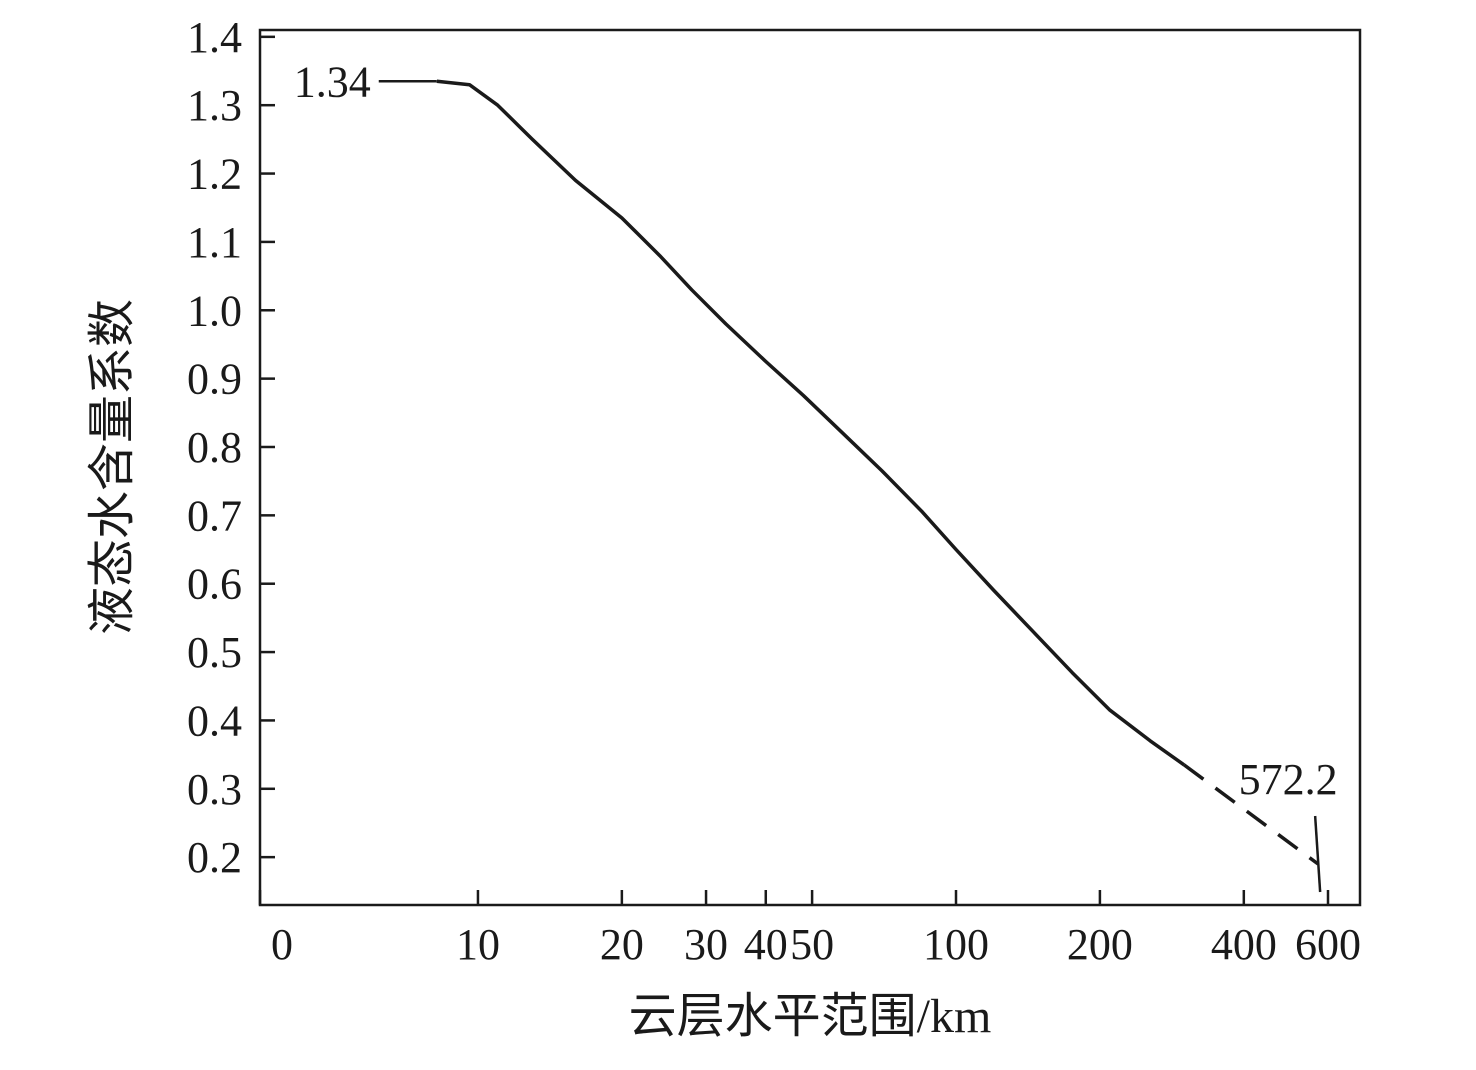  I want to click on y-tick-label: 1.1, so click(214, 242).